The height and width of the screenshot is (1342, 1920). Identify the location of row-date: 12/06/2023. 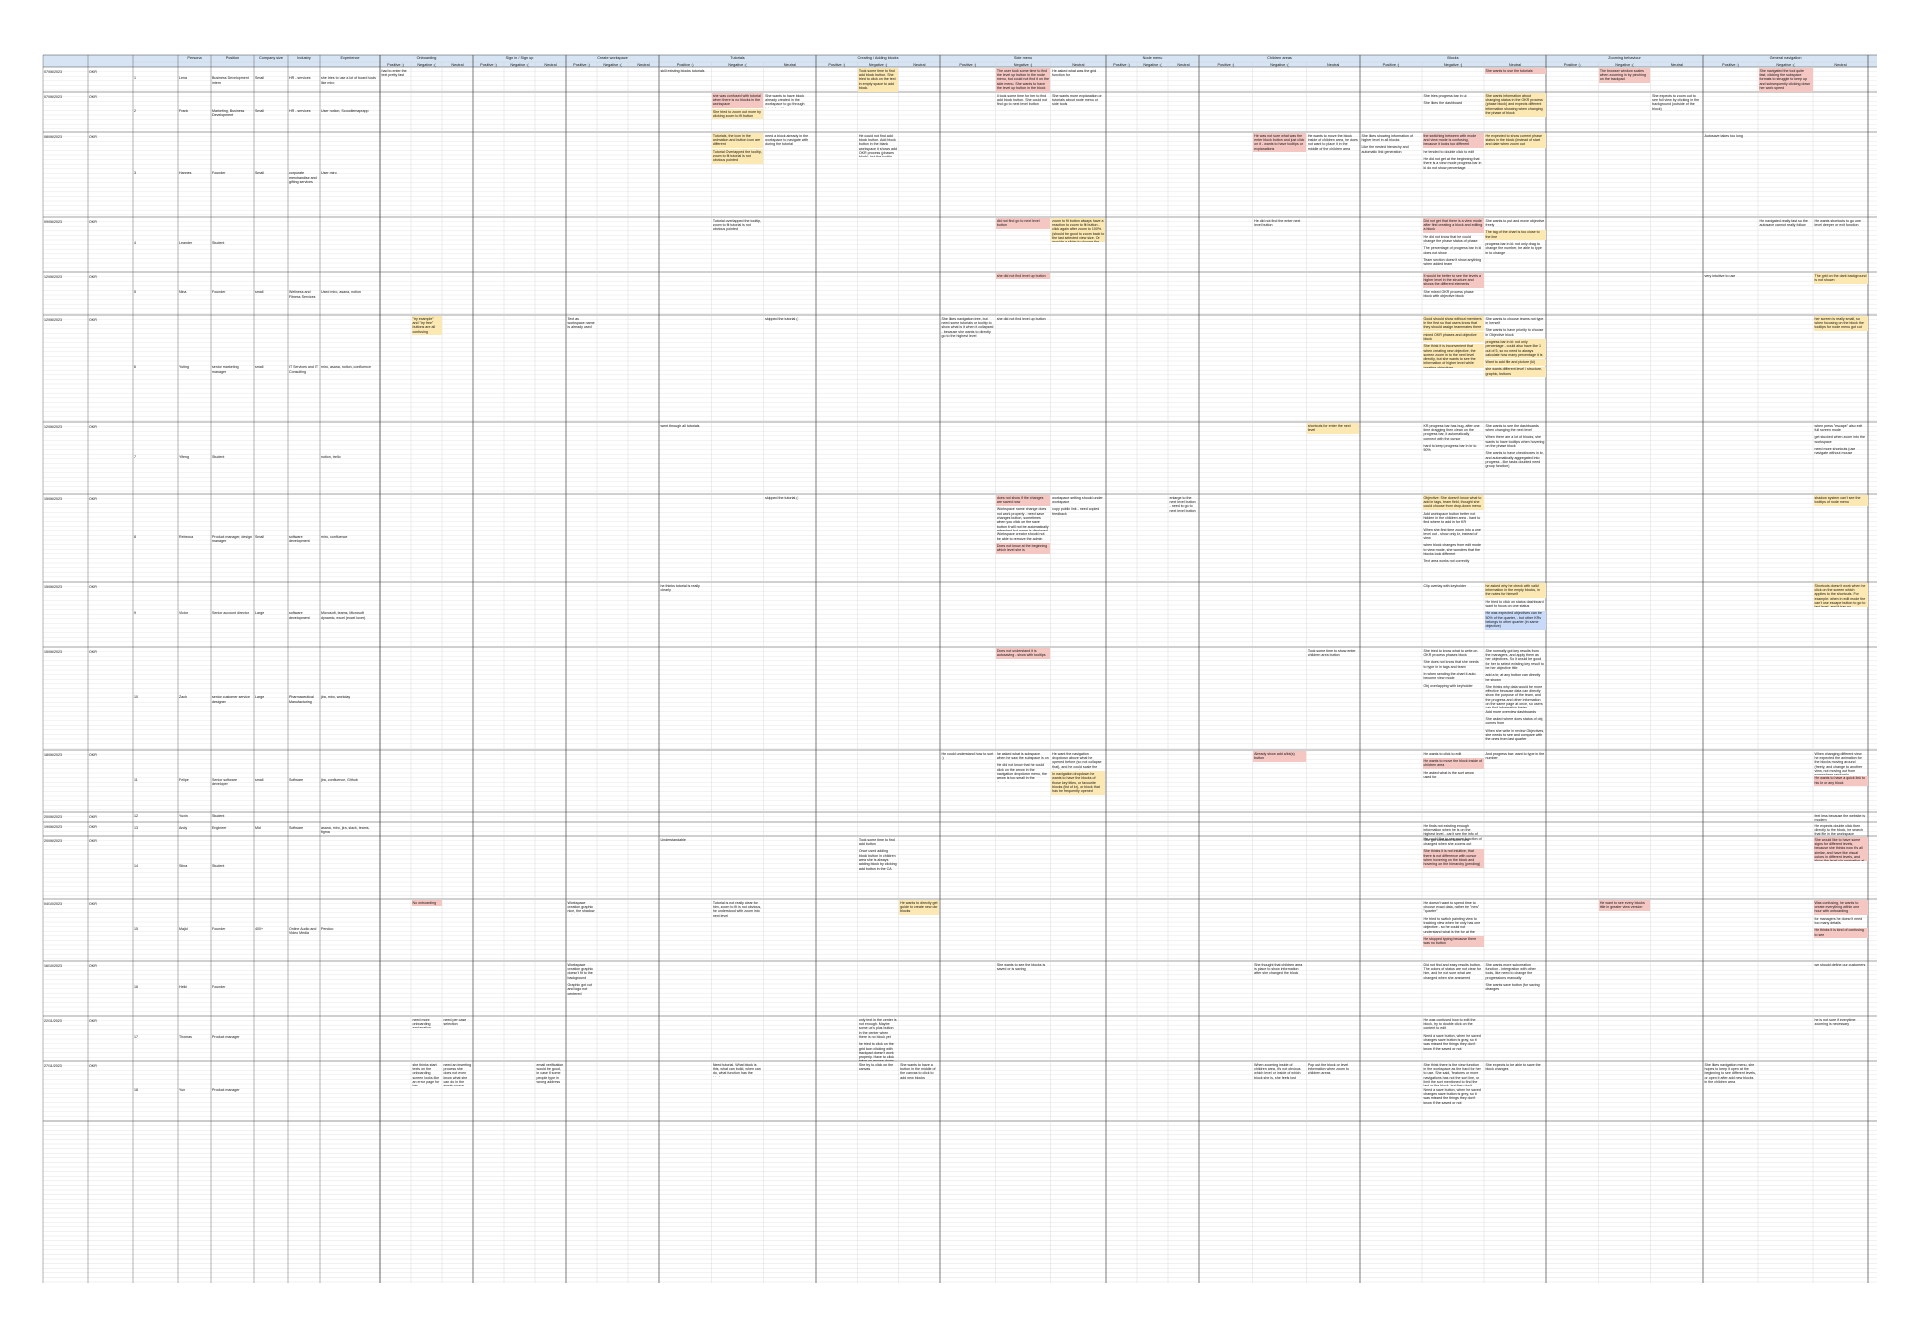
(53, 426).